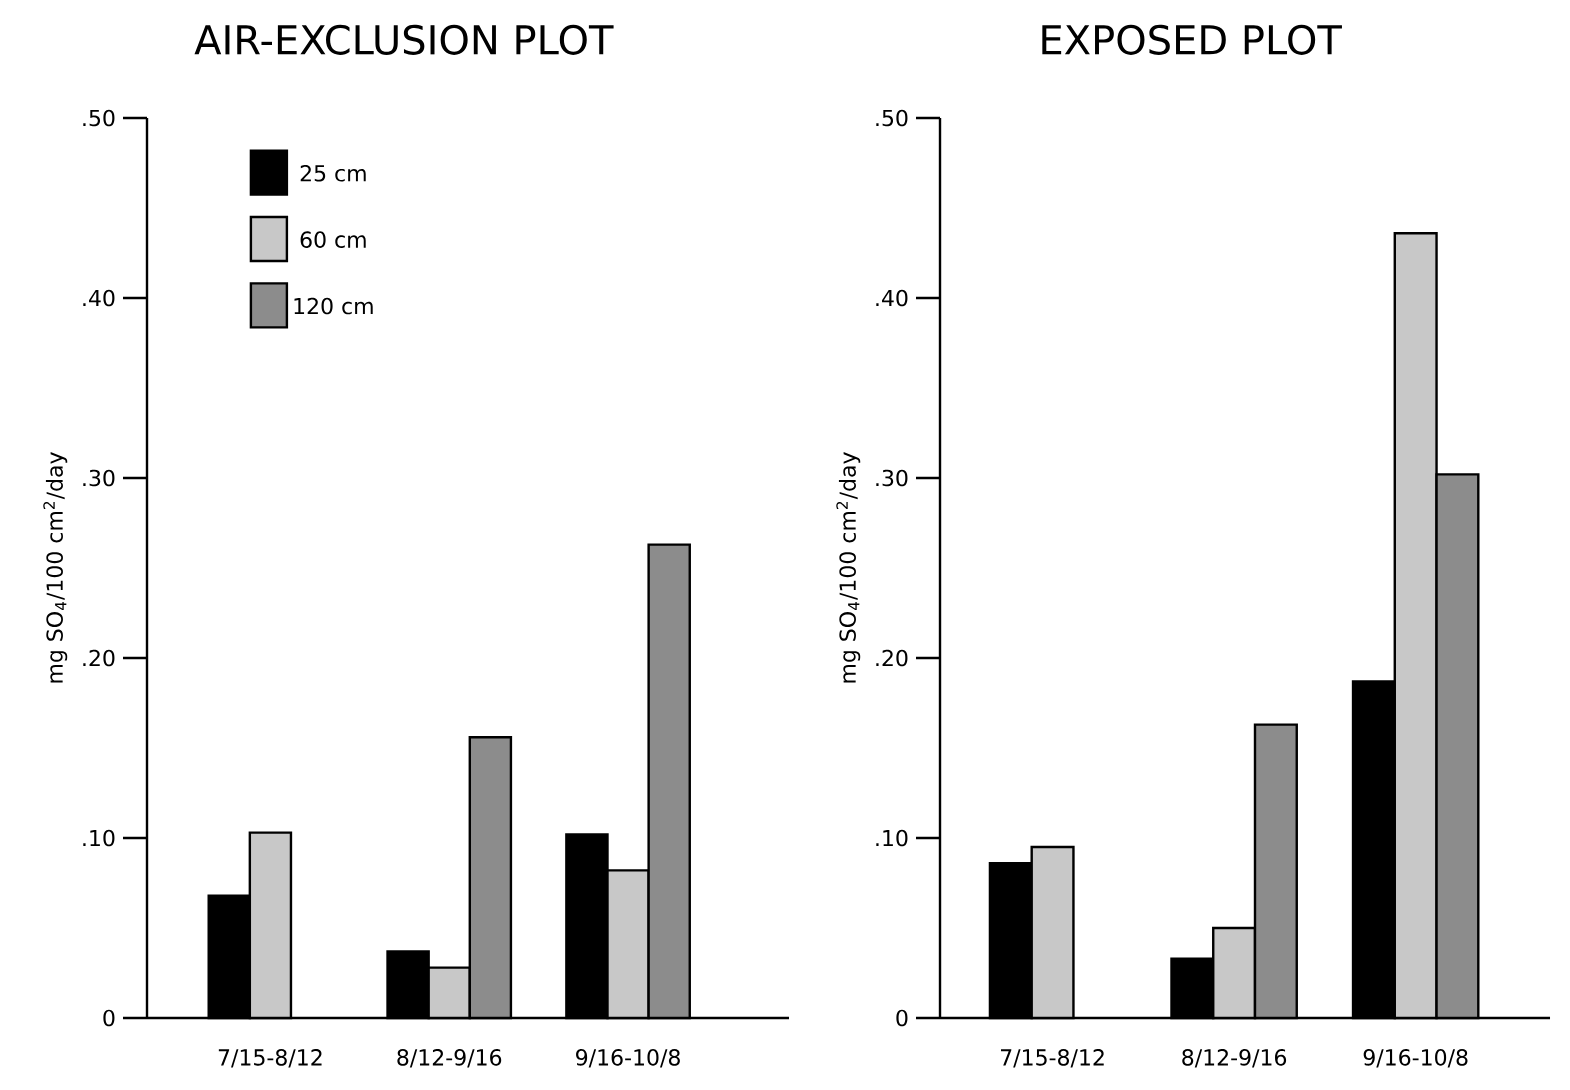  I want to click on chart-title: EXPOSED PLOT, so click(1192, 39).